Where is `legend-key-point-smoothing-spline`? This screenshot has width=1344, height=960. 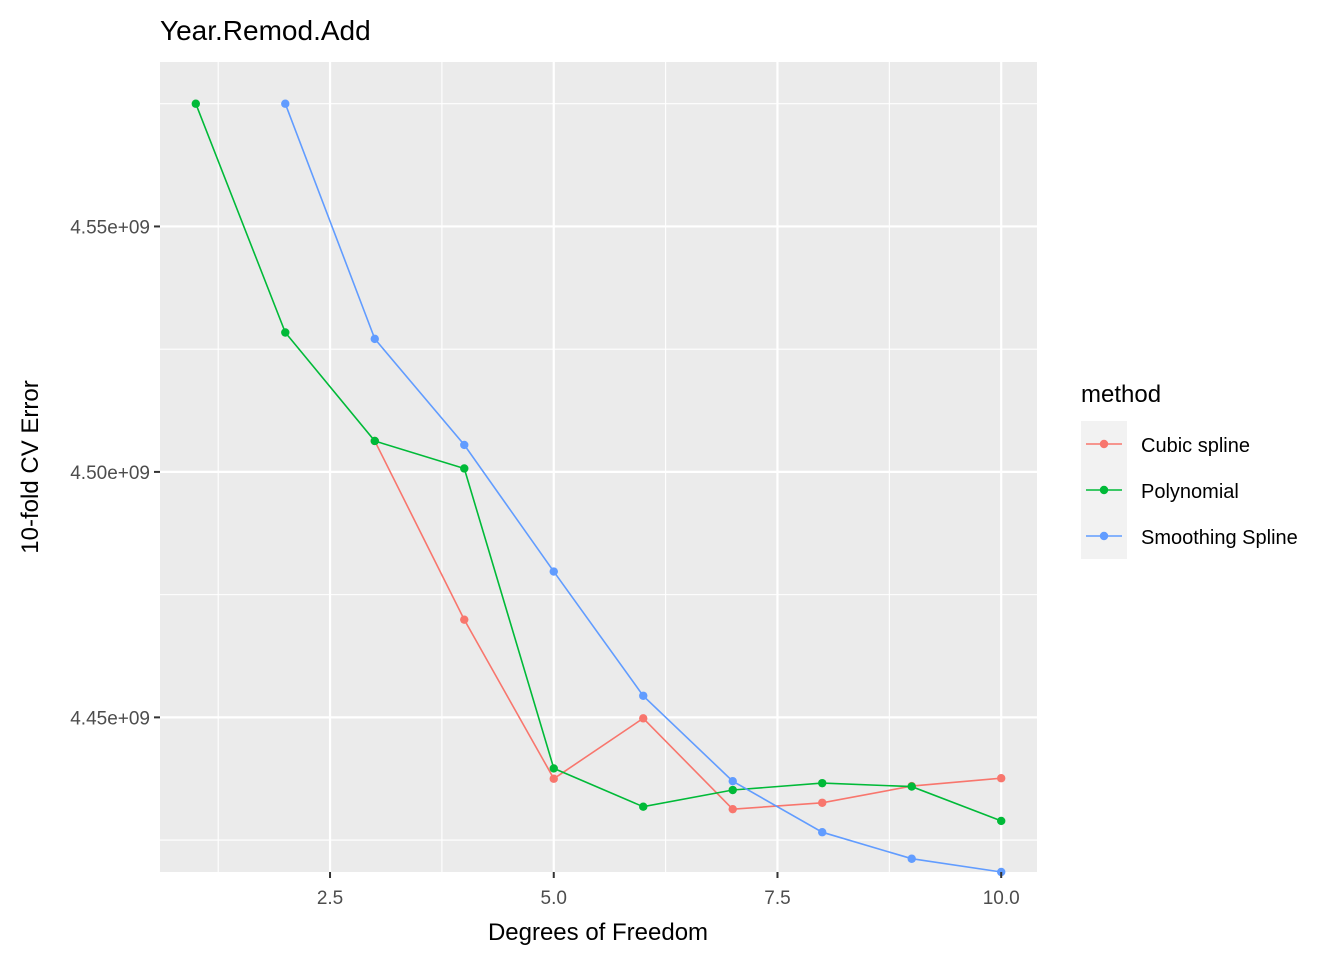
legend-key-point-smoothing-spline is located at coordinates (1104, 536).